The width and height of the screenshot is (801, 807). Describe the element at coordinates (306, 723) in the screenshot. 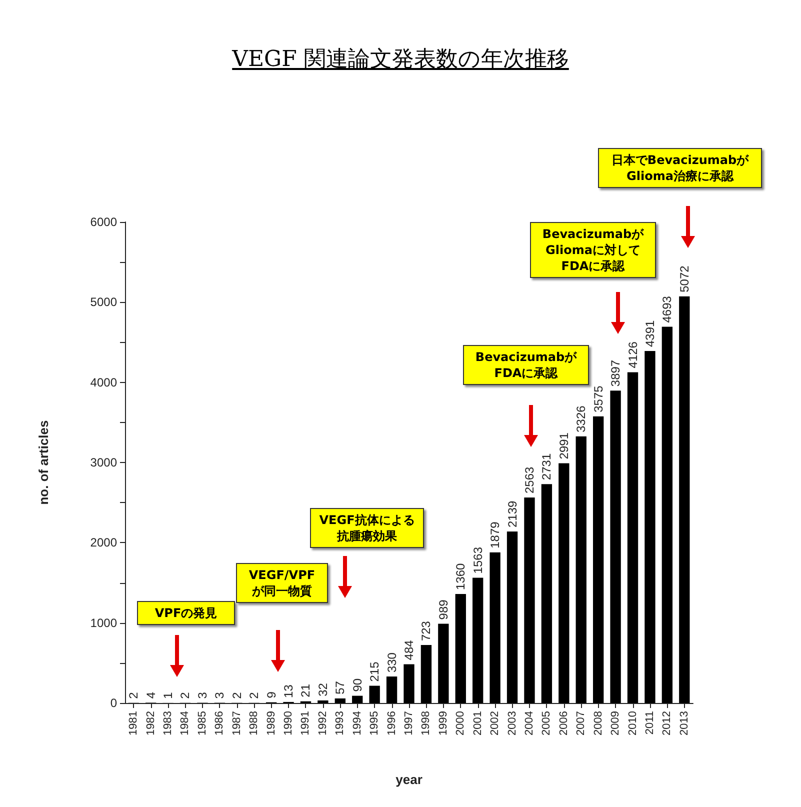

I see `x-tick-label: 1991` at that location.